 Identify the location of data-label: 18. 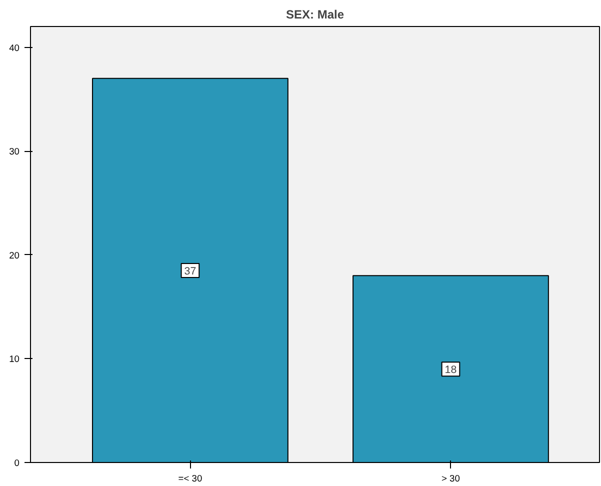
(450, 370).